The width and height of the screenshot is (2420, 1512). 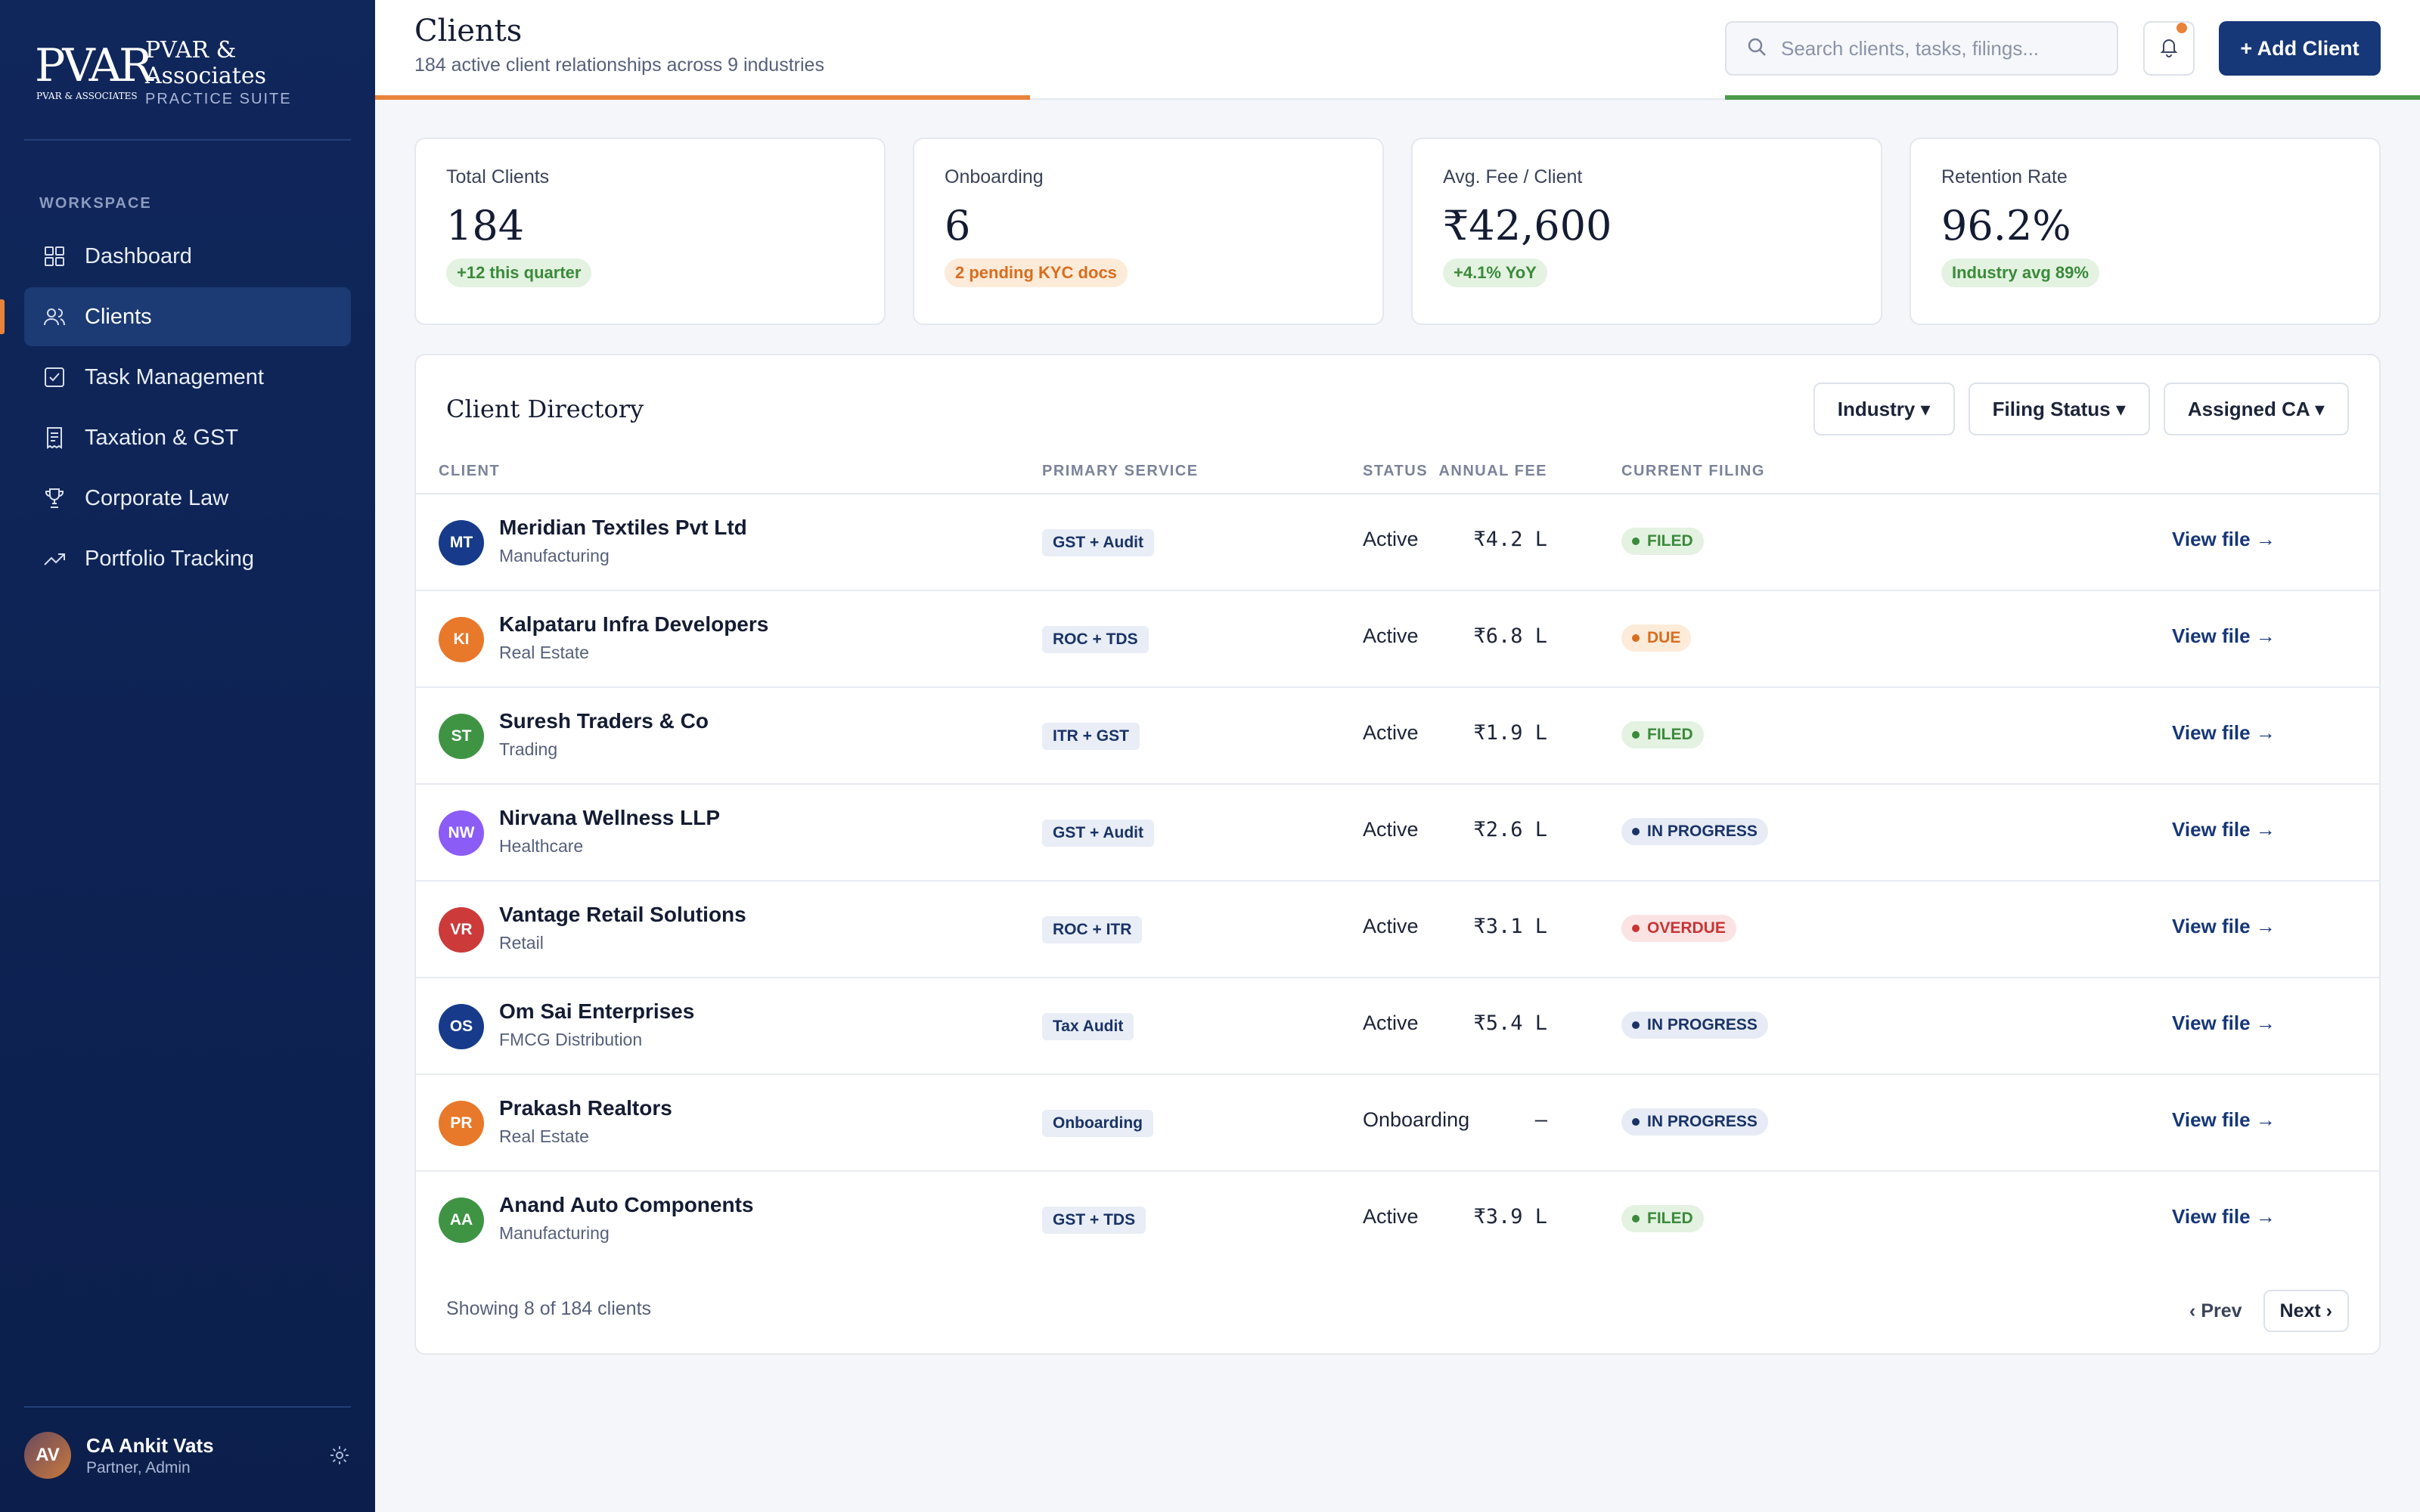 What do you see at coordinates (610, 817) in the screenshot?
I see `client-name: Nirvana Wellness LLP` at bounding box center [610, 817].